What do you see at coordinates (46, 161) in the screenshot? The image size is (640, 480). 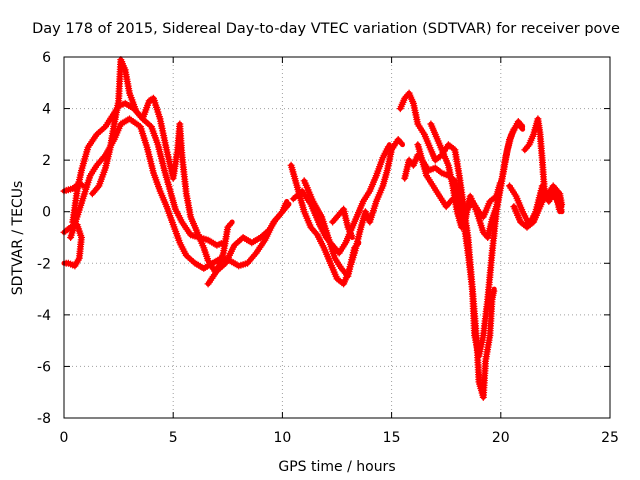 I see `y-tick-label: 2` at bounding box center [46, 161].